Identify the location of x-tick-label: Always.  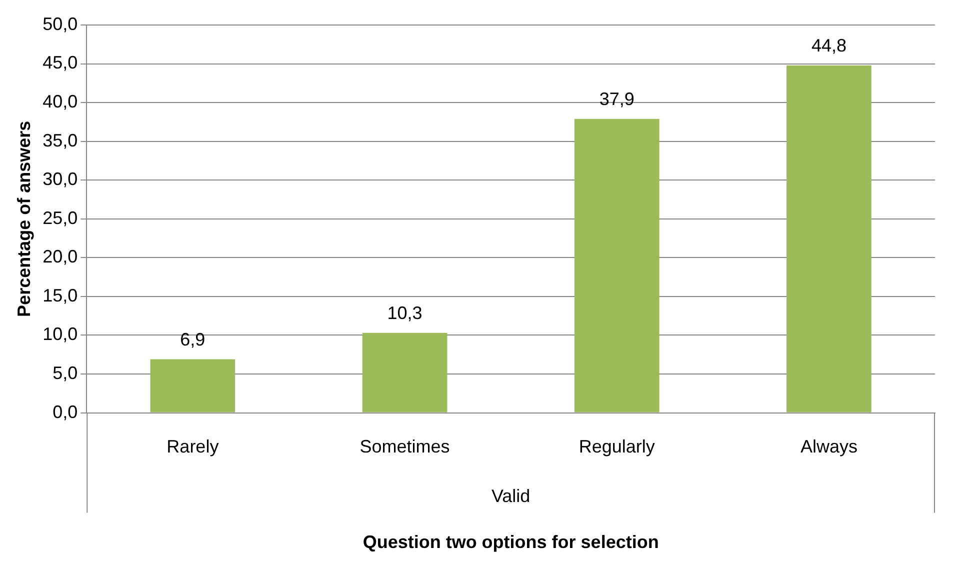
(829, 446).